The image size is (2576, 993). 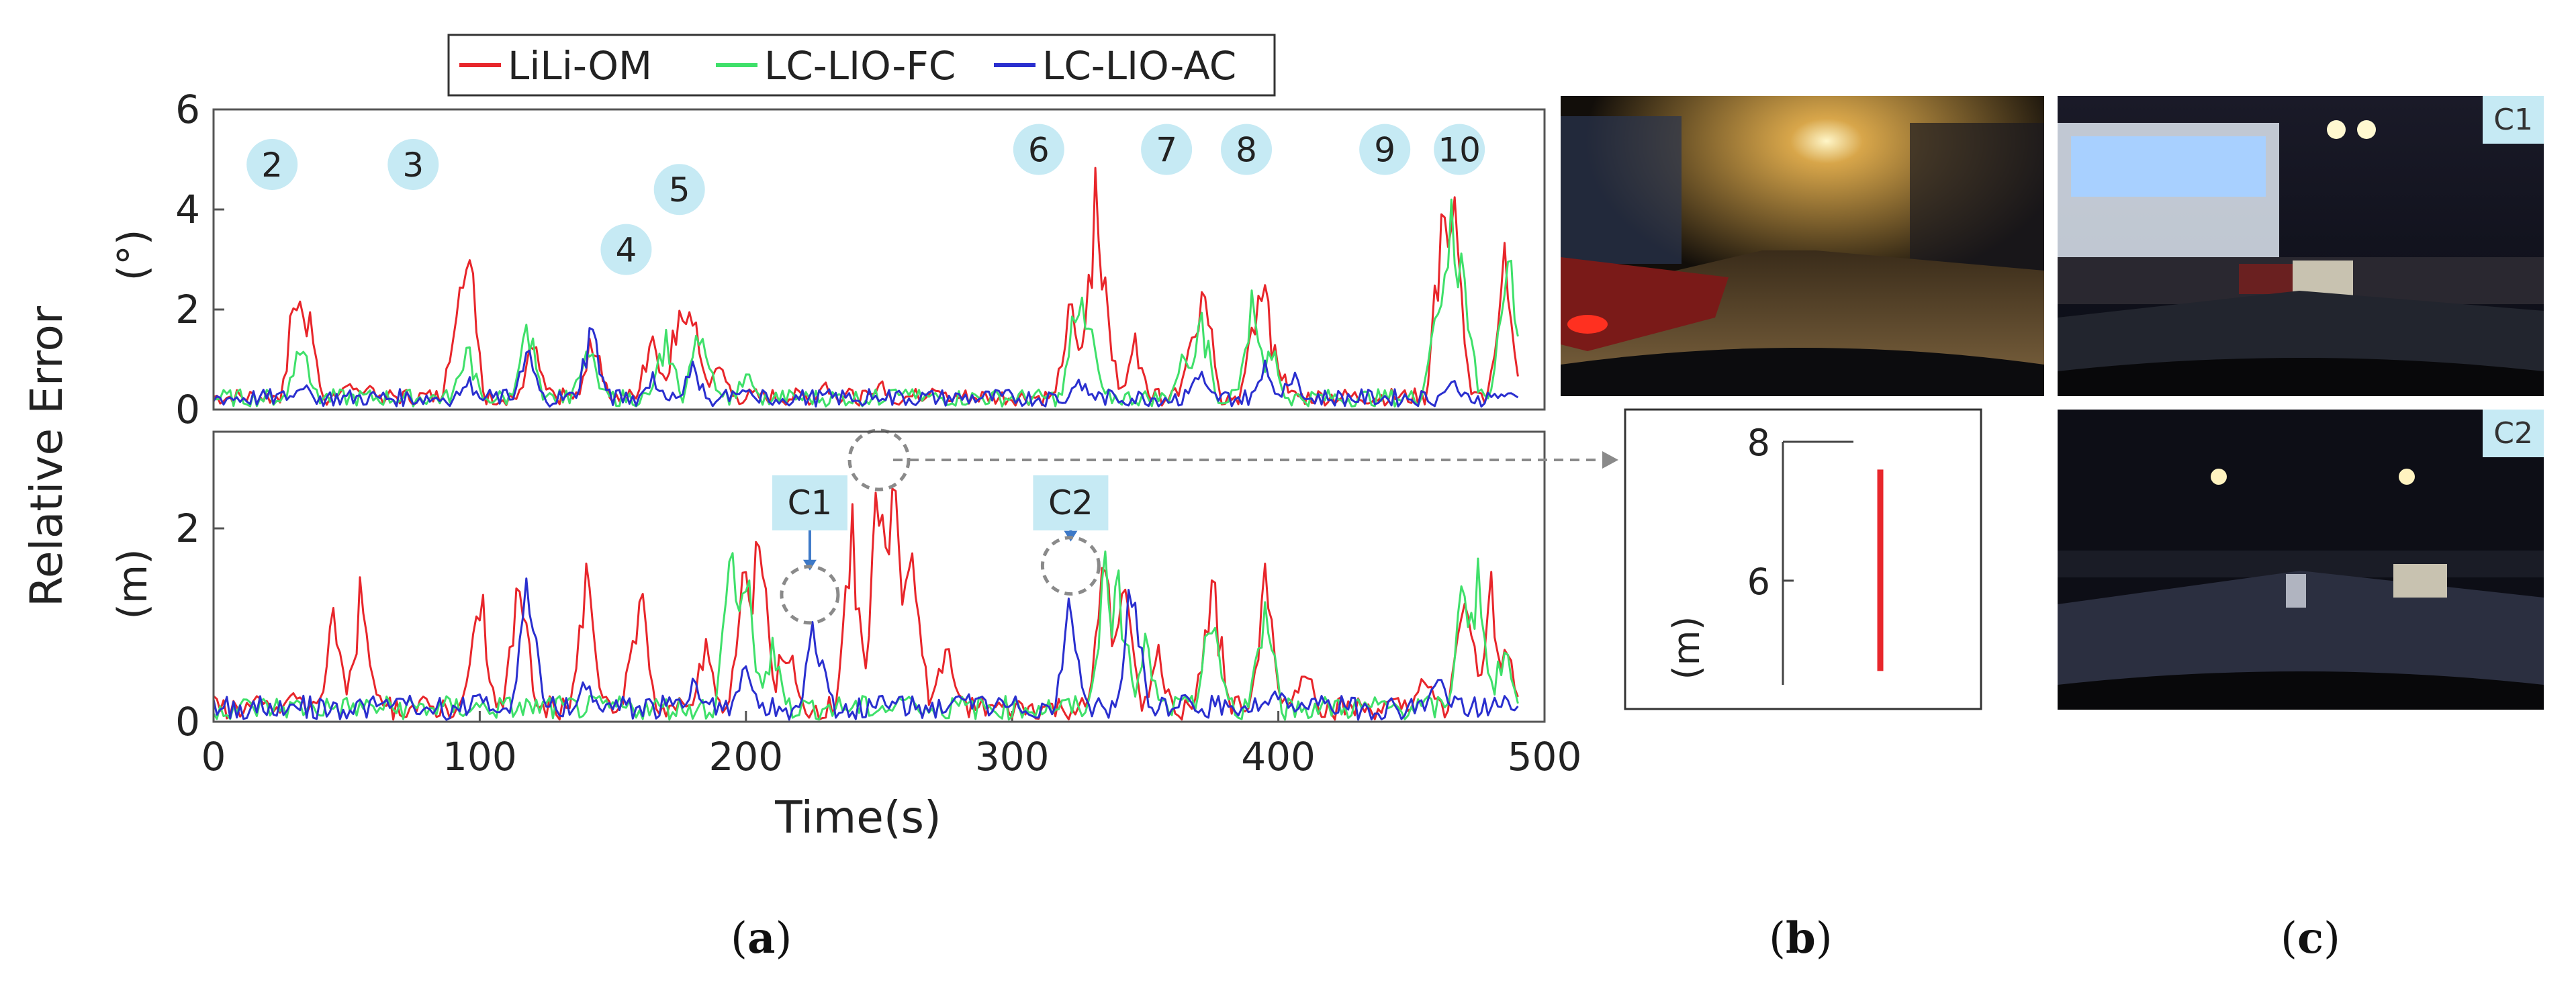 I want to click on bottom-annotations: C1 C2, so click(x=940, y=526).